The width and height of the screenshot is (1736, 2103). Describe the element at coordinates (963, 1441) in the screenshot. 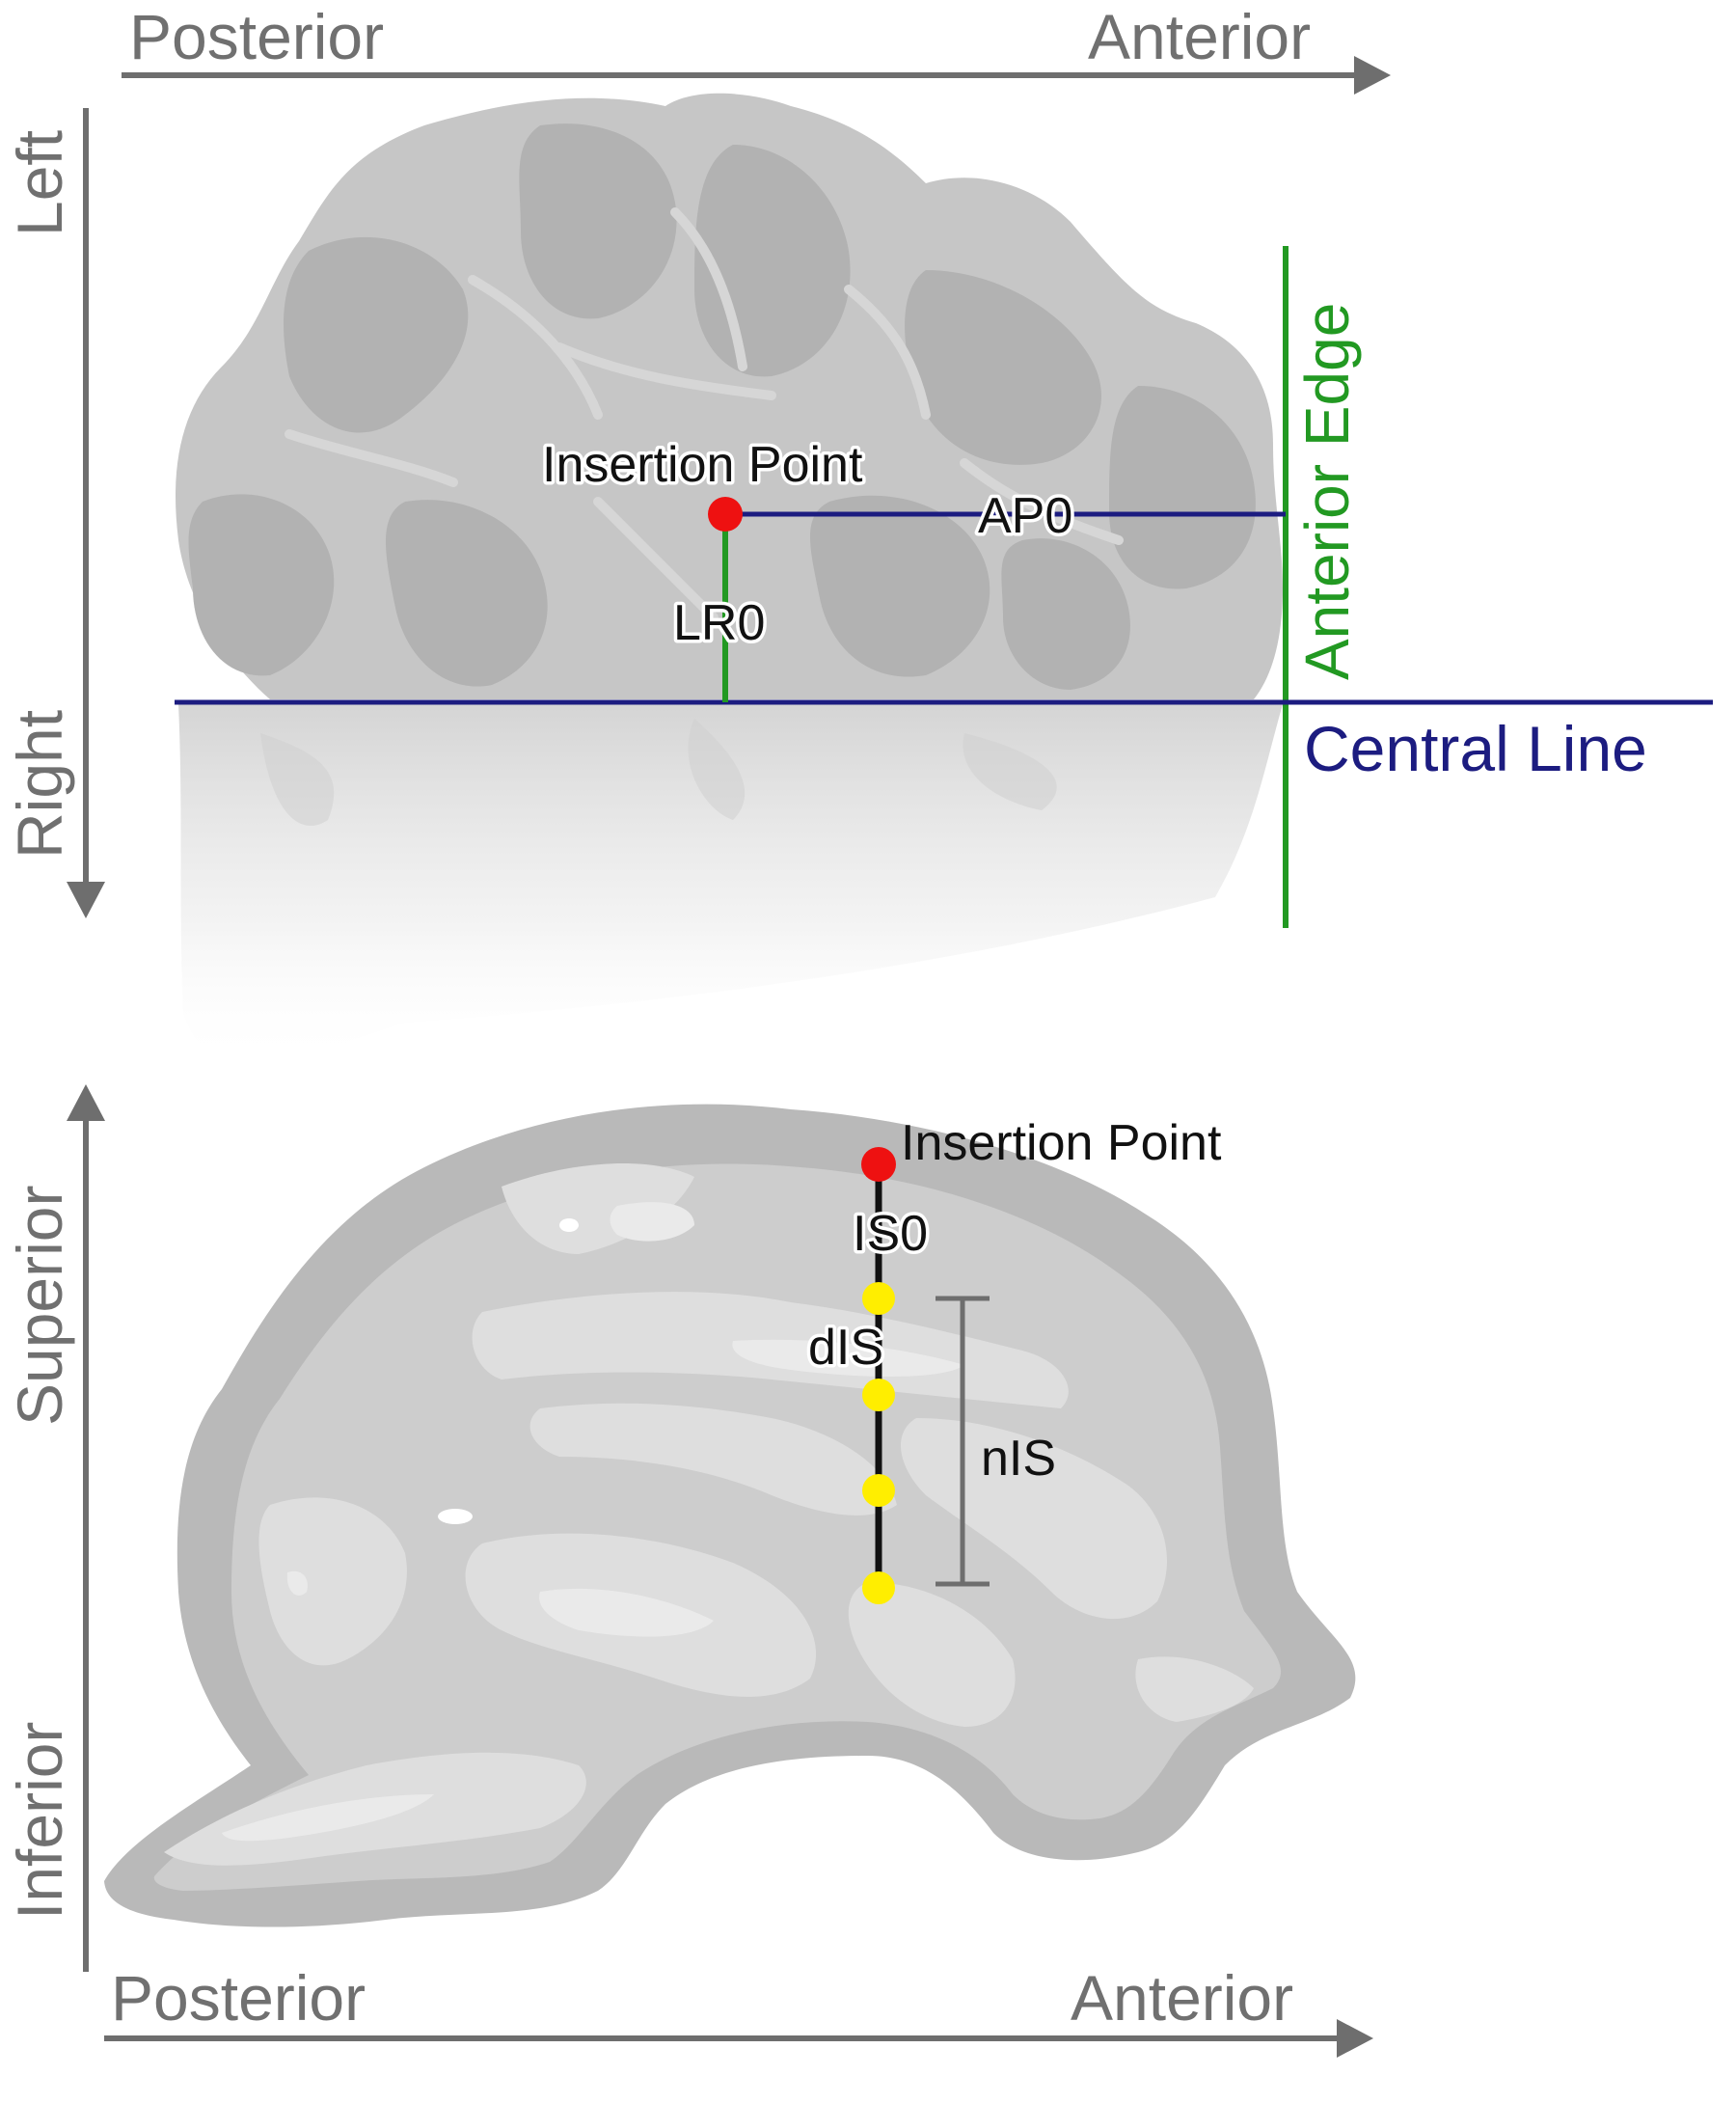

I see `nis-bracket` at that location.